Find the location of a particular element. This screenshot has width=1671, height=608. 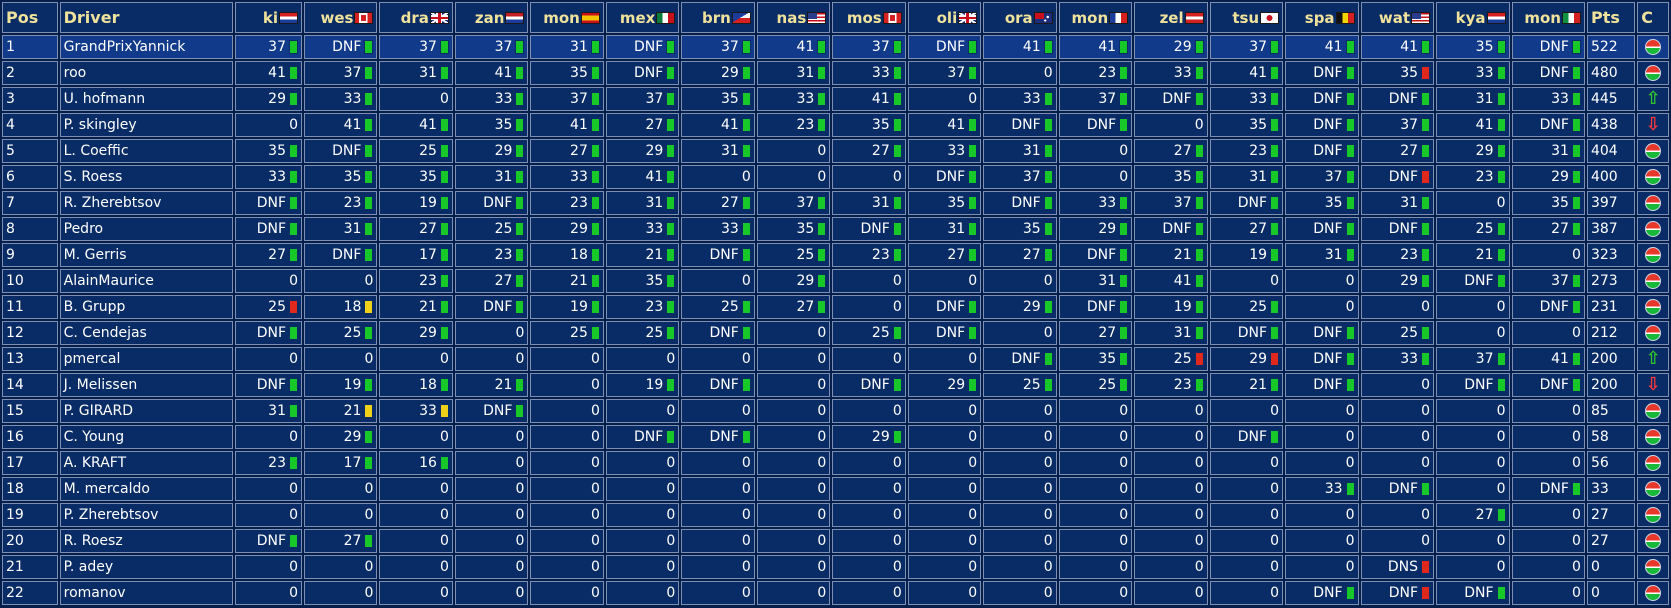

race-header: tsu is located at coordinates (1246, 17).